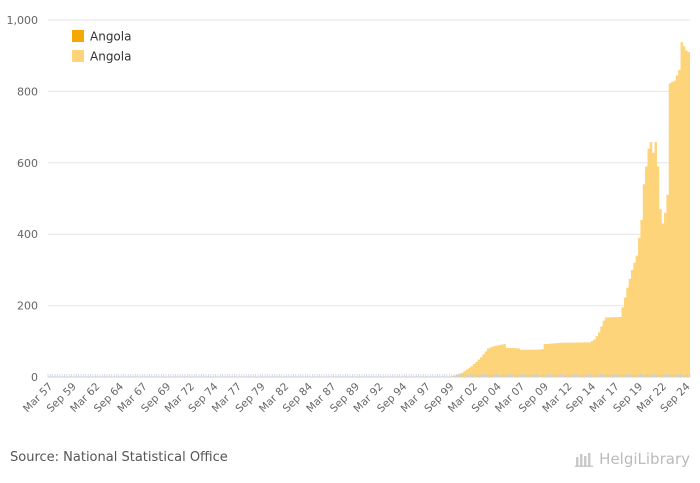 The height and width of the screenshot is (483, 700). What do you see at coordinates (34, 377) in the screenshot?
I see `y-tick-label: 0` at bounding box center [34, 377].